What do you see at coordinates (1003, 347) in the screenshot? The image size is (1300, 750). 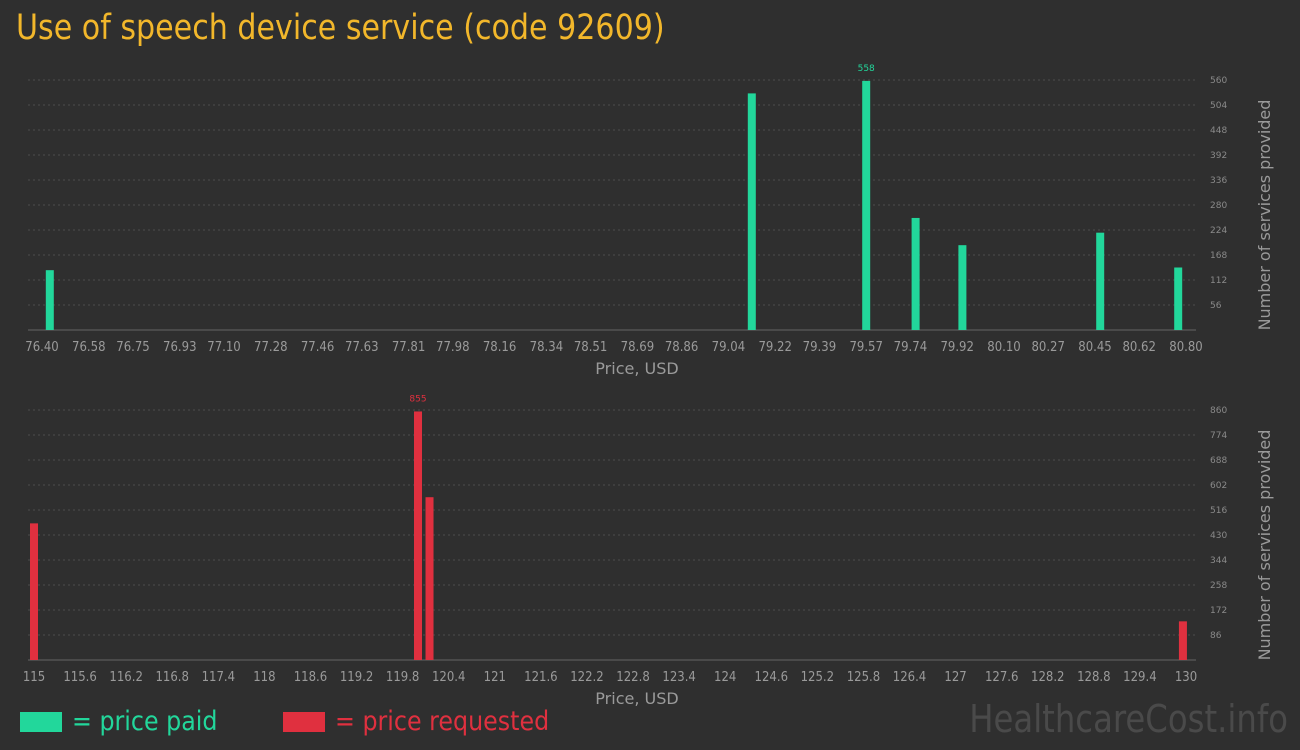 I see `x-tick-label: 80.10` at bounding box center [1003, 347].